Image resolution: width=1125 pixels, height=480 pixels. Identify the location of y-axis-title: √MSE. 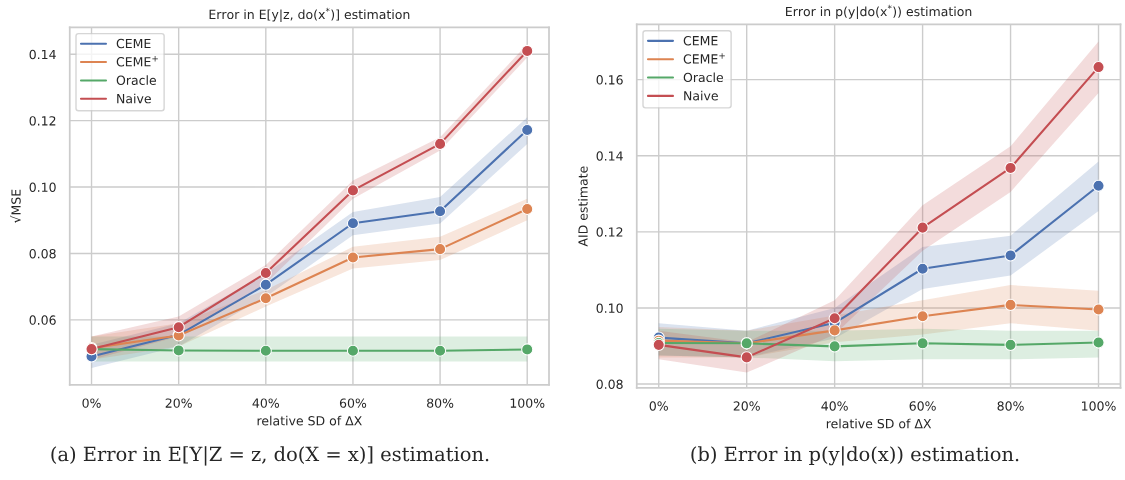
(15, 206).